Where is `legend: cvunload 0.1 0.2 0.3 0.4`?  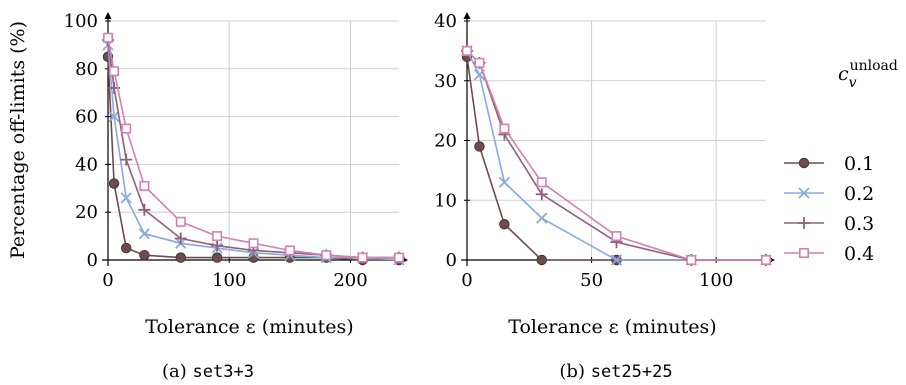
legend: cvunload 0.1 0.2 0.3 0.4 is located at coordinates (841, 161).